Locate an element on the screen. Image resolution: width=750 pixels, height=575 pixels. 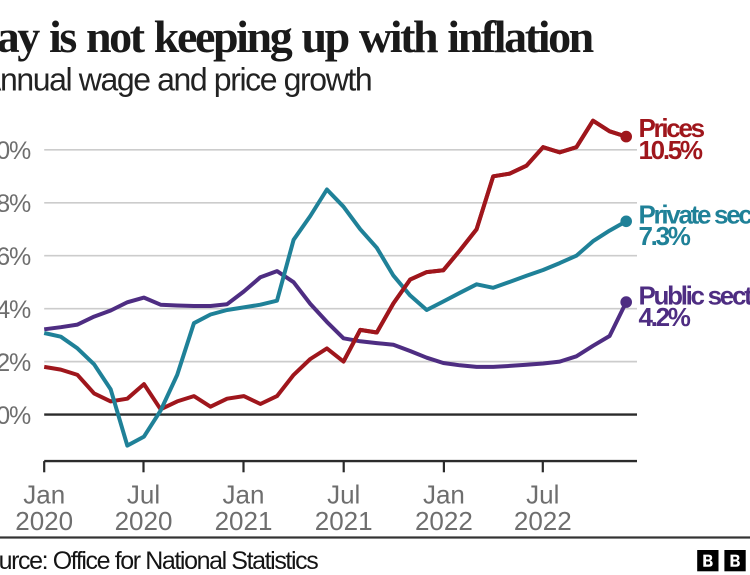
svg-text:Pay is not keeping up with inf: Pay is not keeping up with inflation is located at coordinates (297, 36).